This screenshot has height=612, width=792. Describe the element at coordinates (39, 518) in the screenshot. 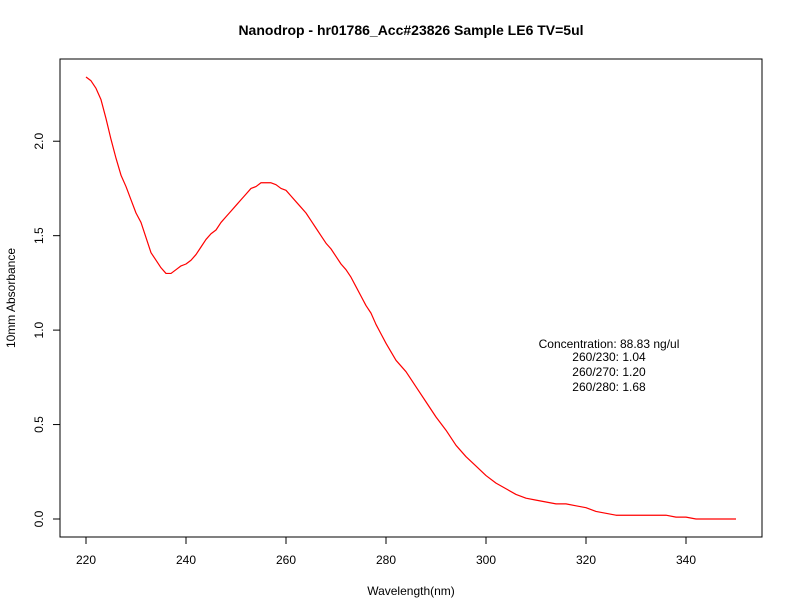

I see `y-tick-label: 0.0` at that location.